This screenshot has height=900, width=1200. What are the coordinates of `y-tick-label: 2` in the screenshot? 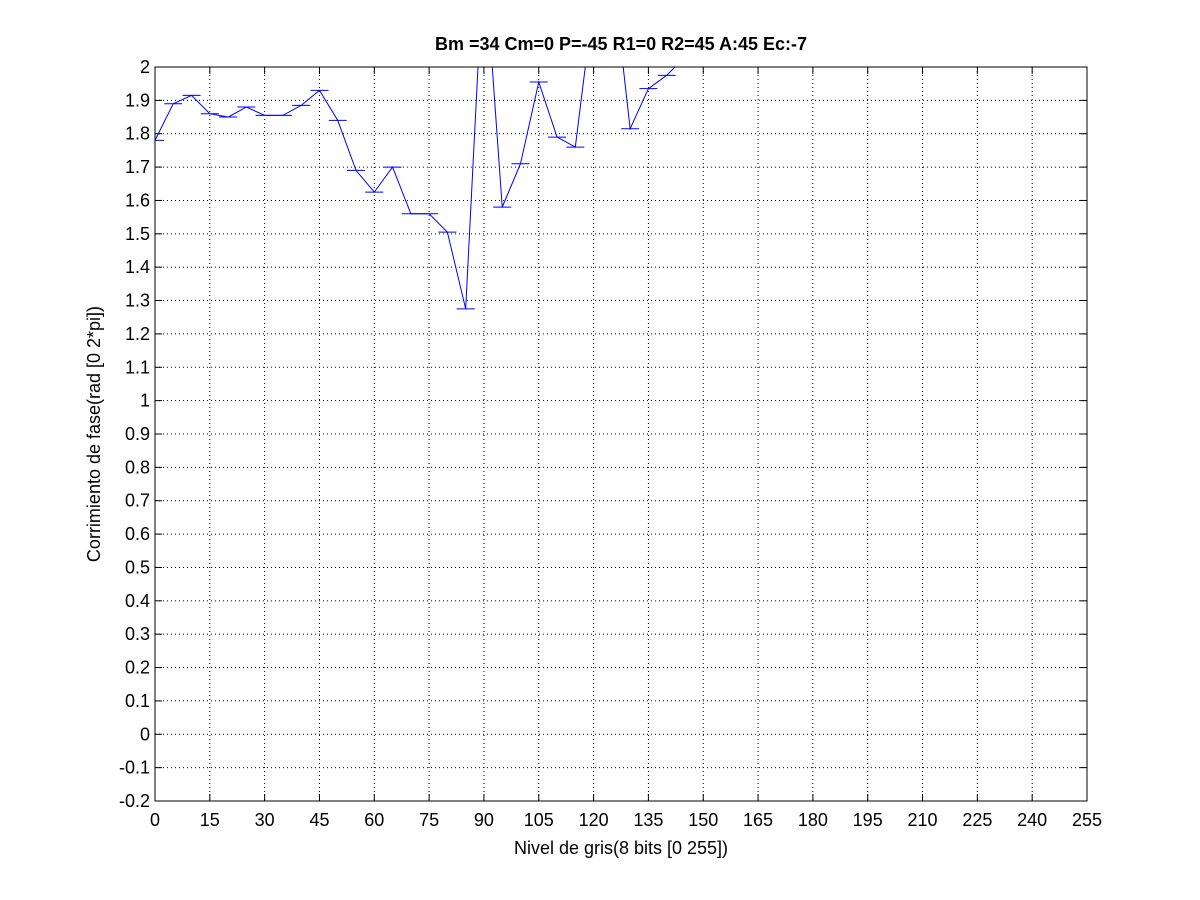 It's located at (145, 67).